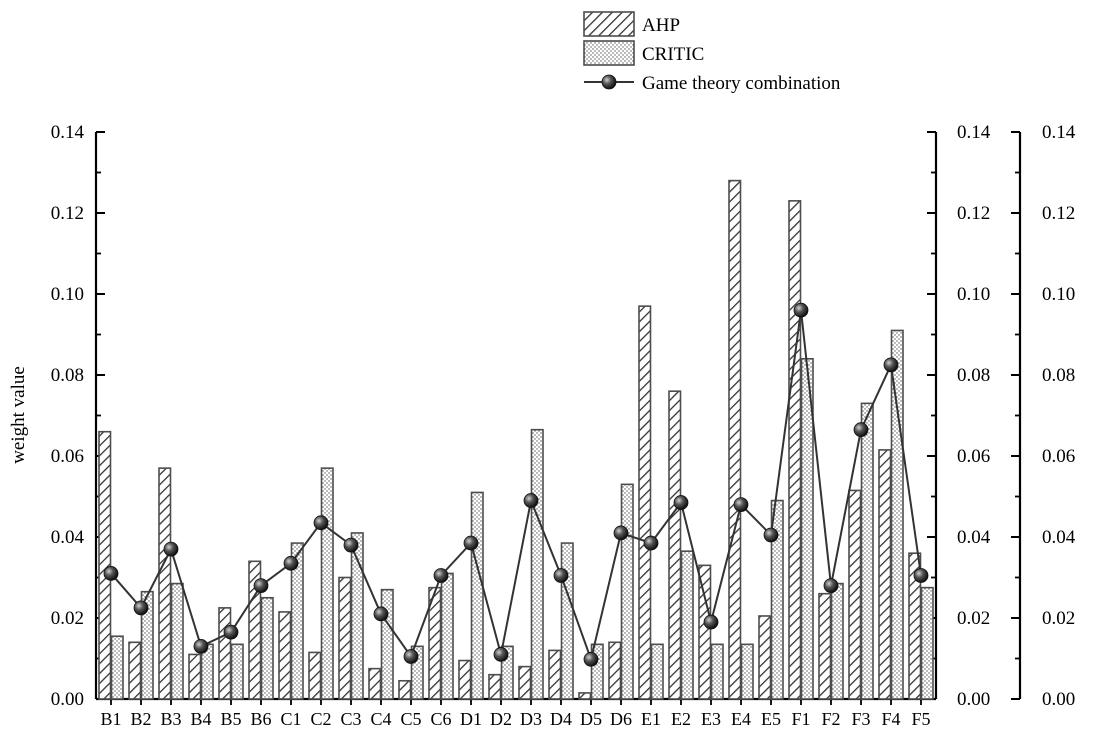  Describe the element at coordinates (973, 375) in the screenshot. I see `y-tick-label-right: 0.08` at that location.